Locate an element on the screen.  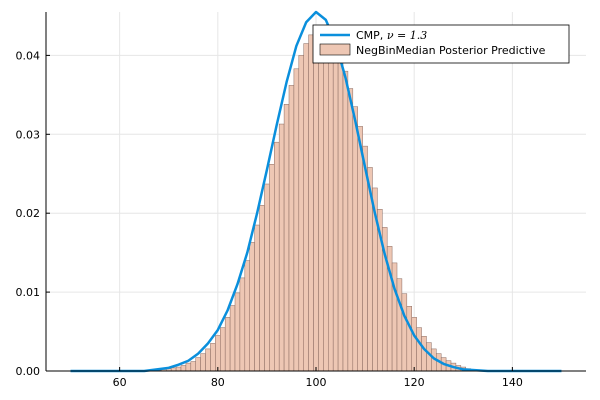
y-tick-label: 0.04 is located at coordinates (28, 55).